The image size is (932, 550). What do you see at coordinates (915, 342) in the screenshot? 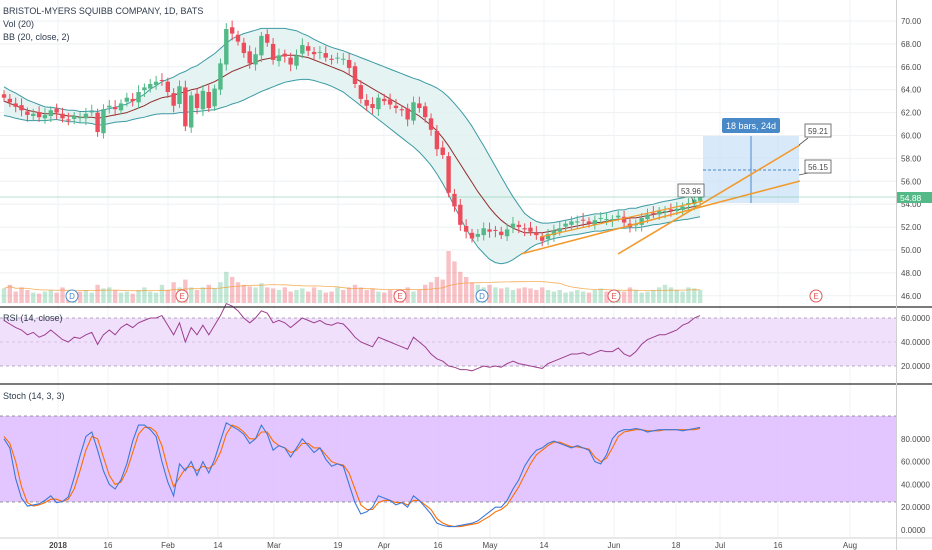
I see `rsi-axis: 60.0000 40.0000 20.0000` at bounding box center [915, 342].